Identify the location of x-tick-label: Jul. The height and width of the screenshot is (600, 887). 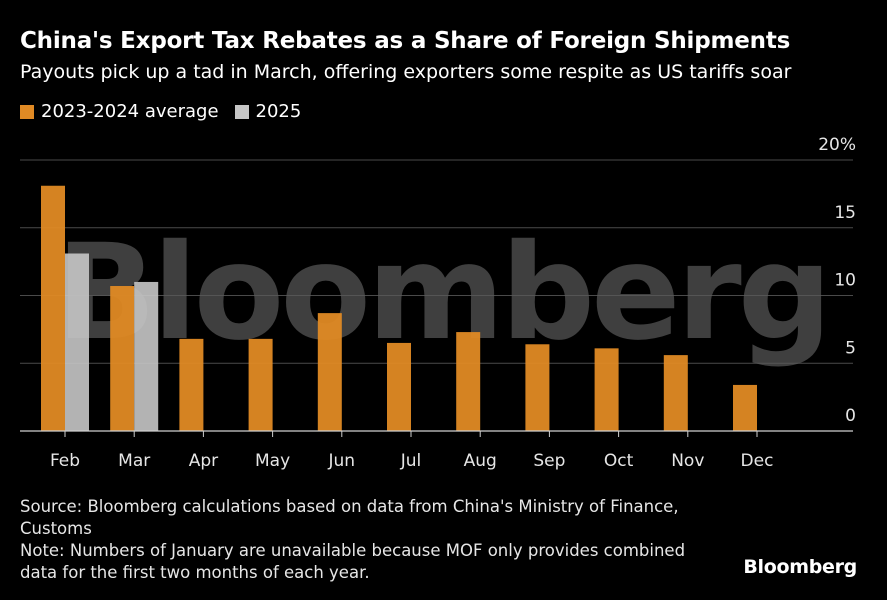
(411, 461).